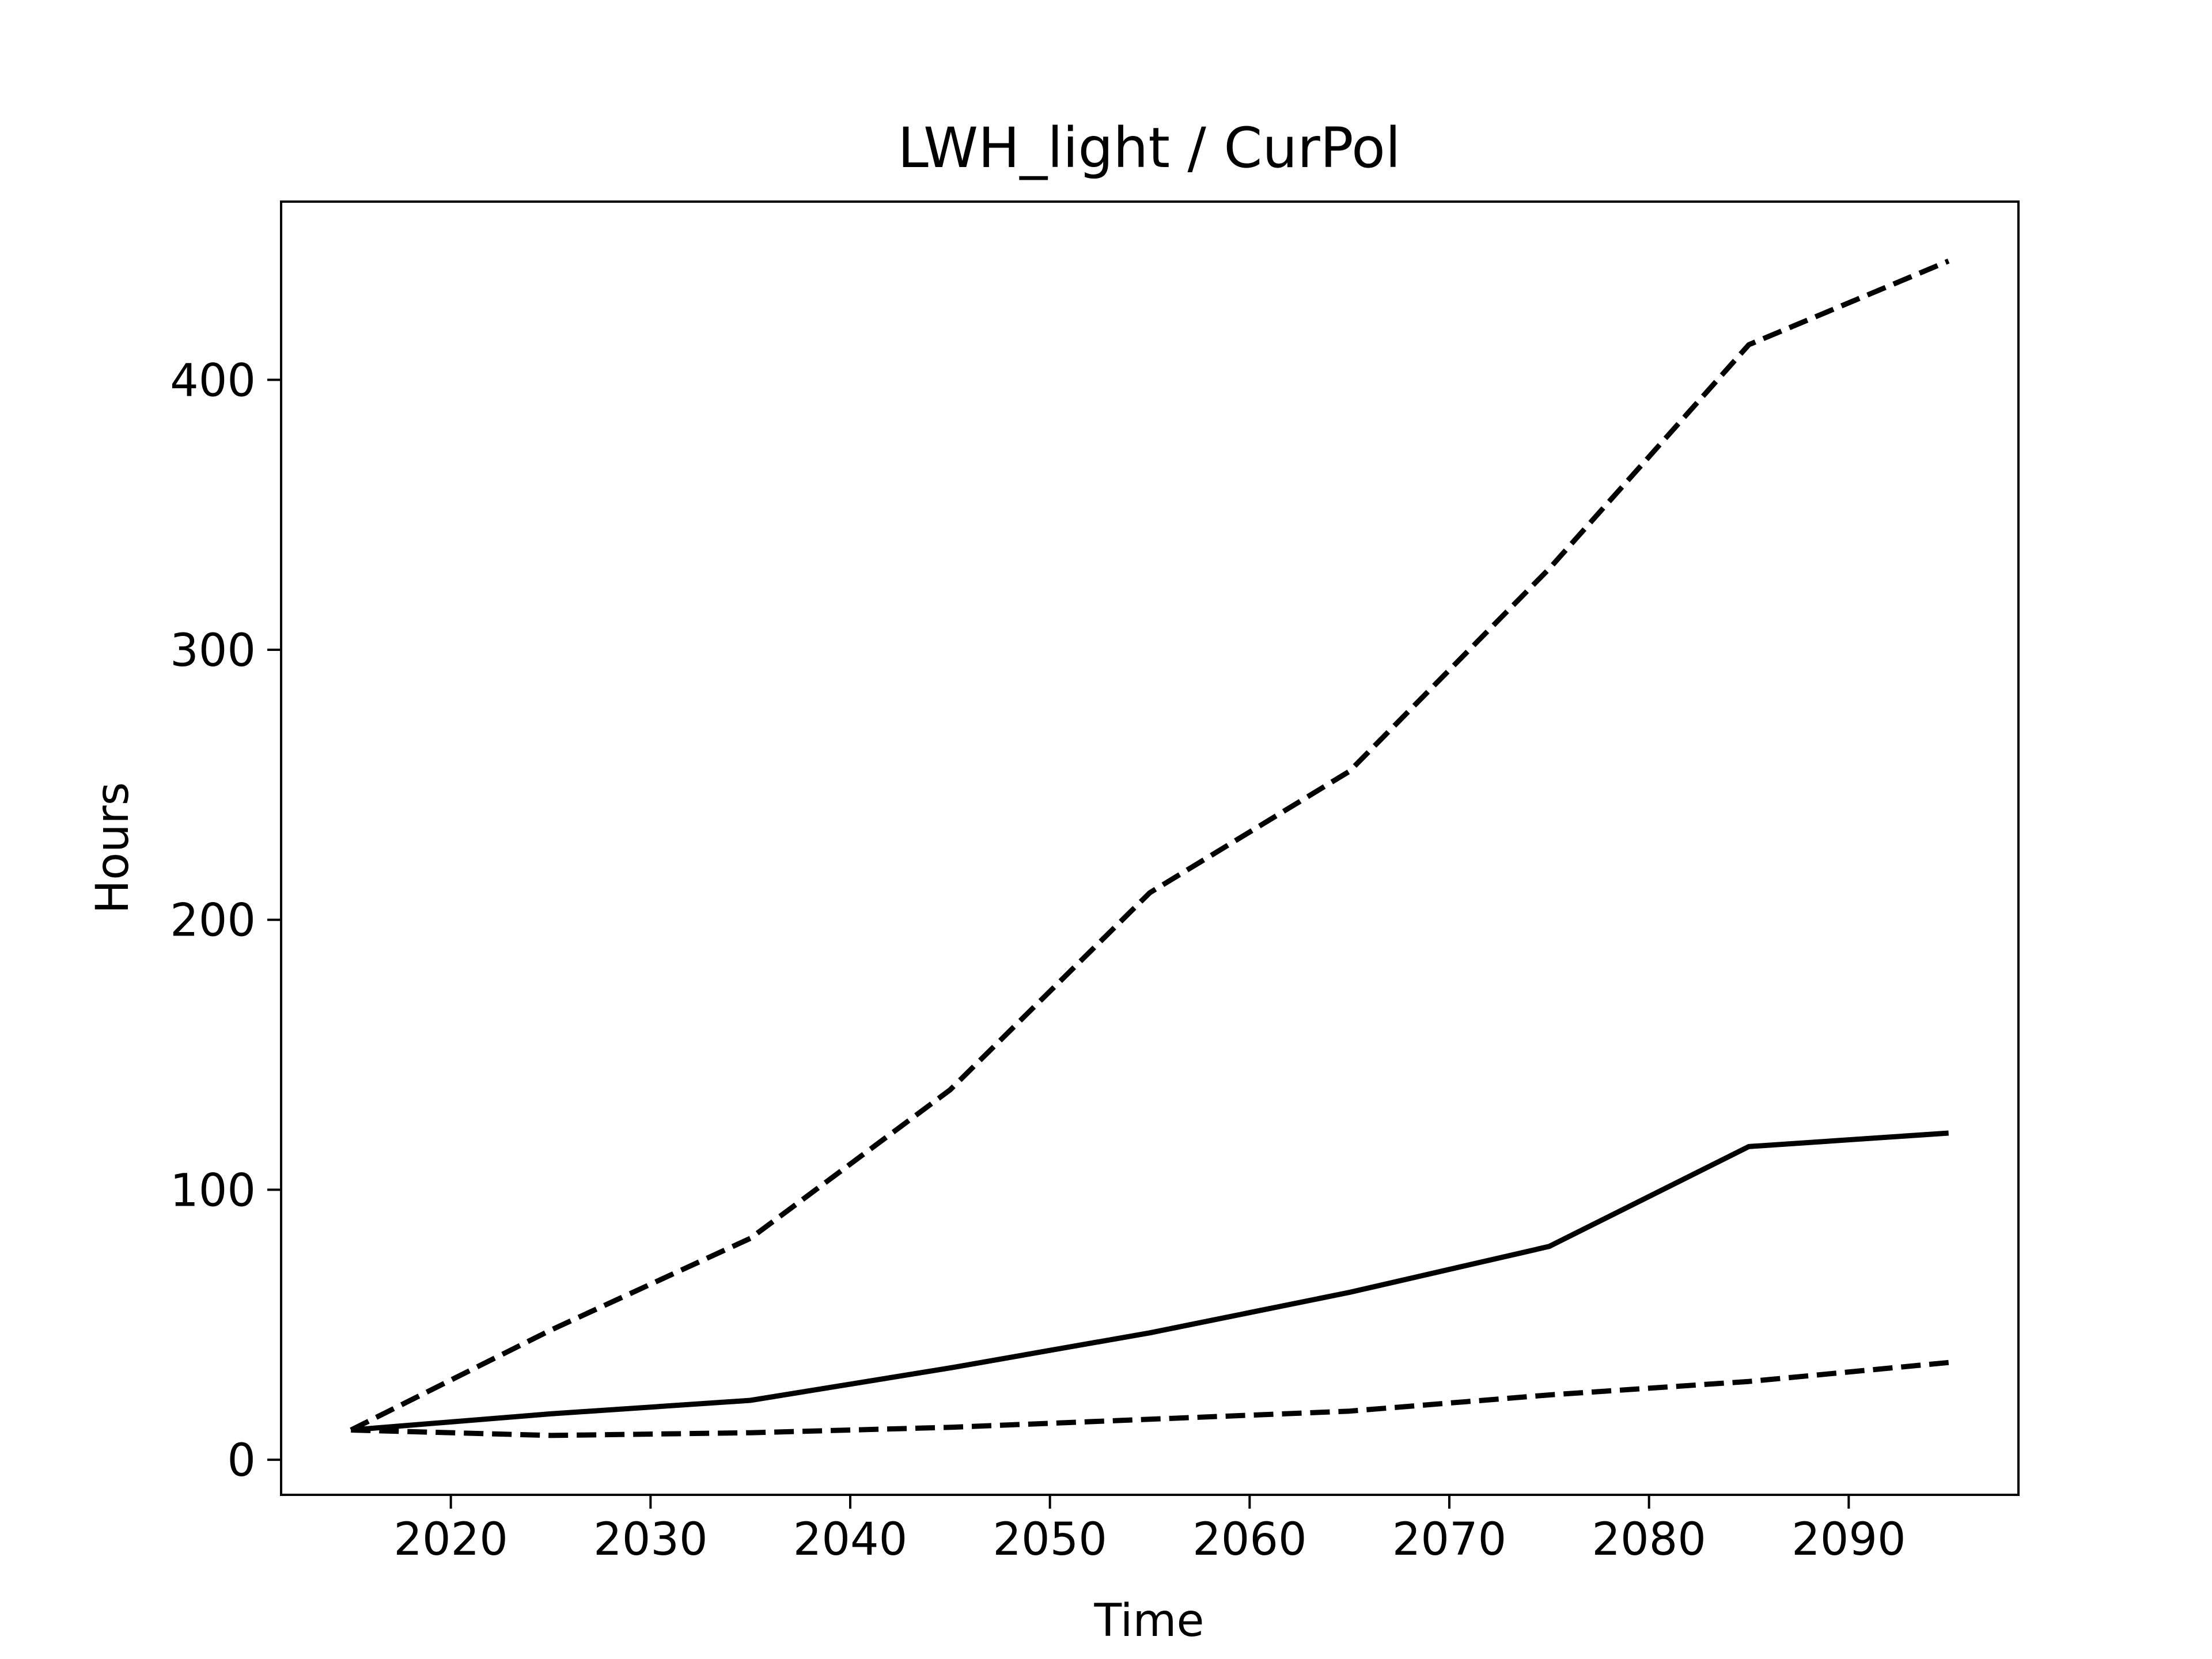 Image resolution: width=2212 pixels, height=1659 pixels. I want to click on x-tick-label: 2090, so click(1848, 1540).